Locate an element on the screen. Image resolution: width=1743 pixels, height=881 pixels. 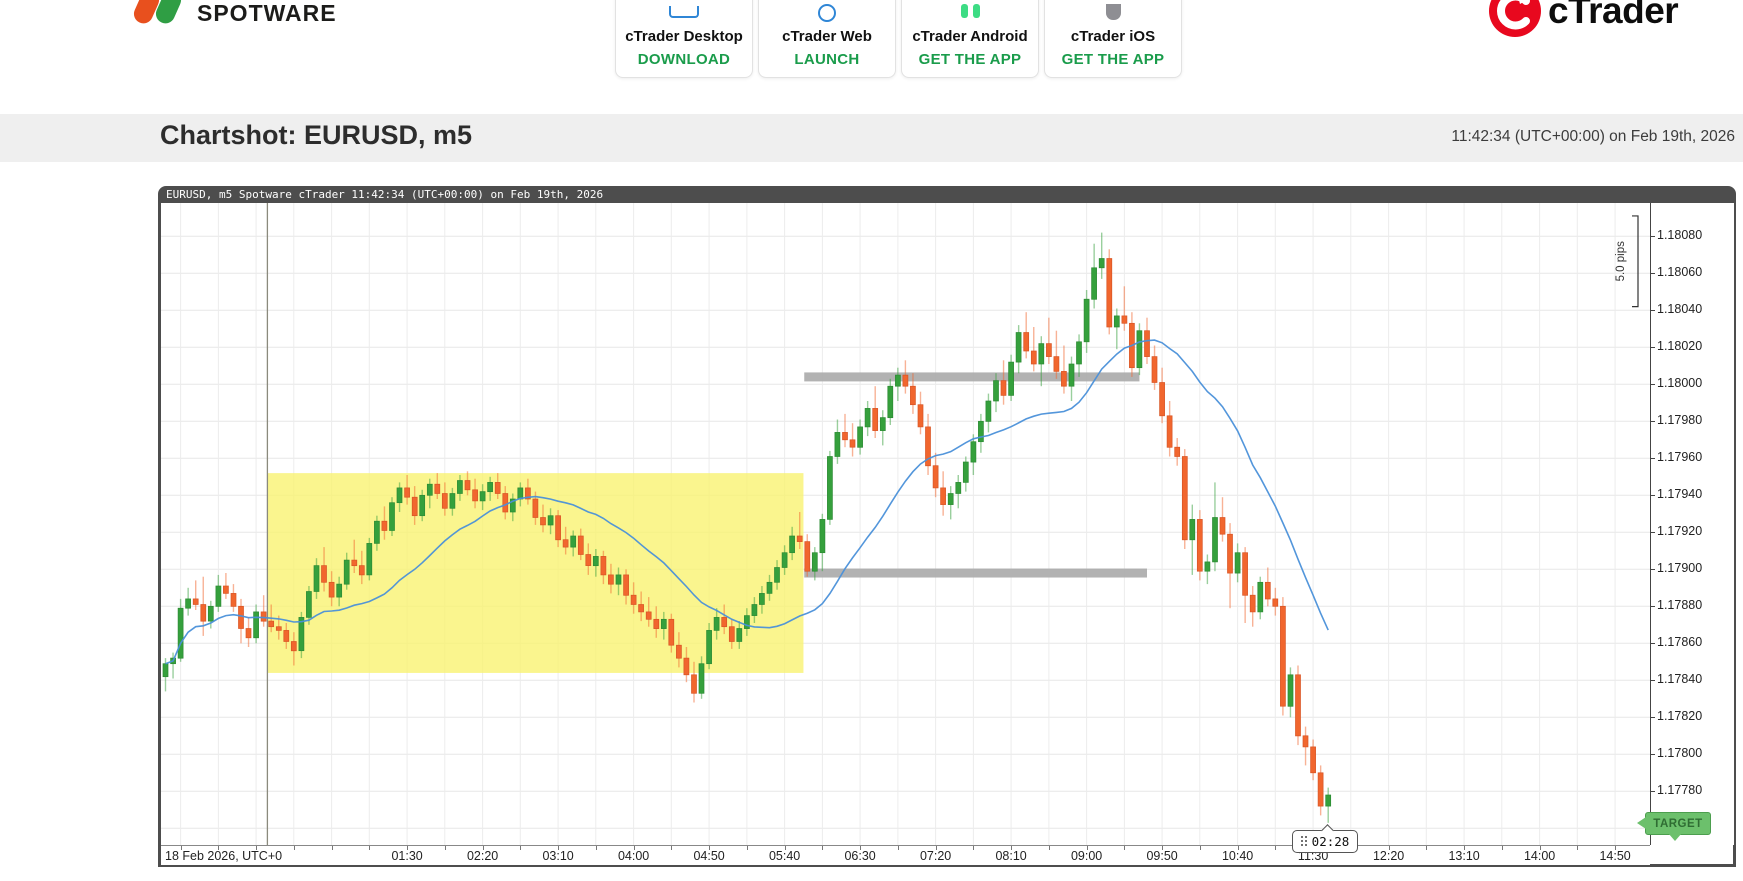
ctrader-logo-text: cTrader is located at coordinates (1613, 15).